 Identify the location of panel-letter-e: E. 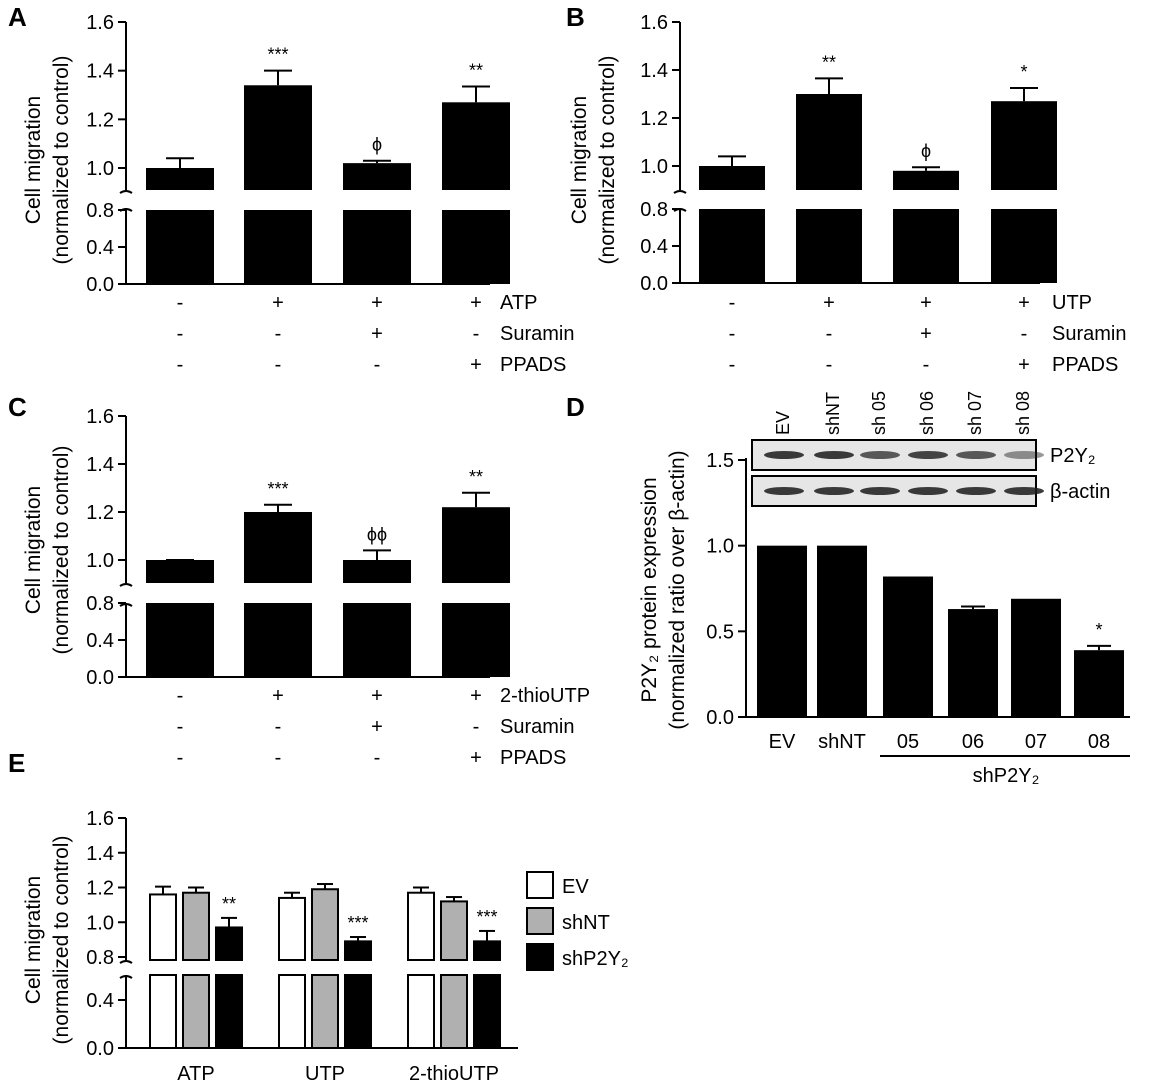
(16, 763).